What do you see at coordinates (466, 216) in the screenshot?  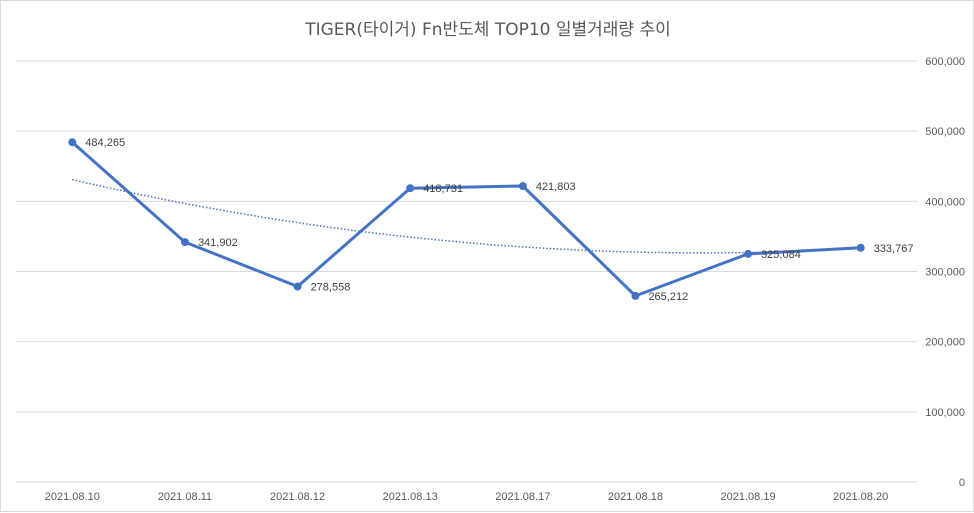 I see `trendline` at bounding box center [466, 216].